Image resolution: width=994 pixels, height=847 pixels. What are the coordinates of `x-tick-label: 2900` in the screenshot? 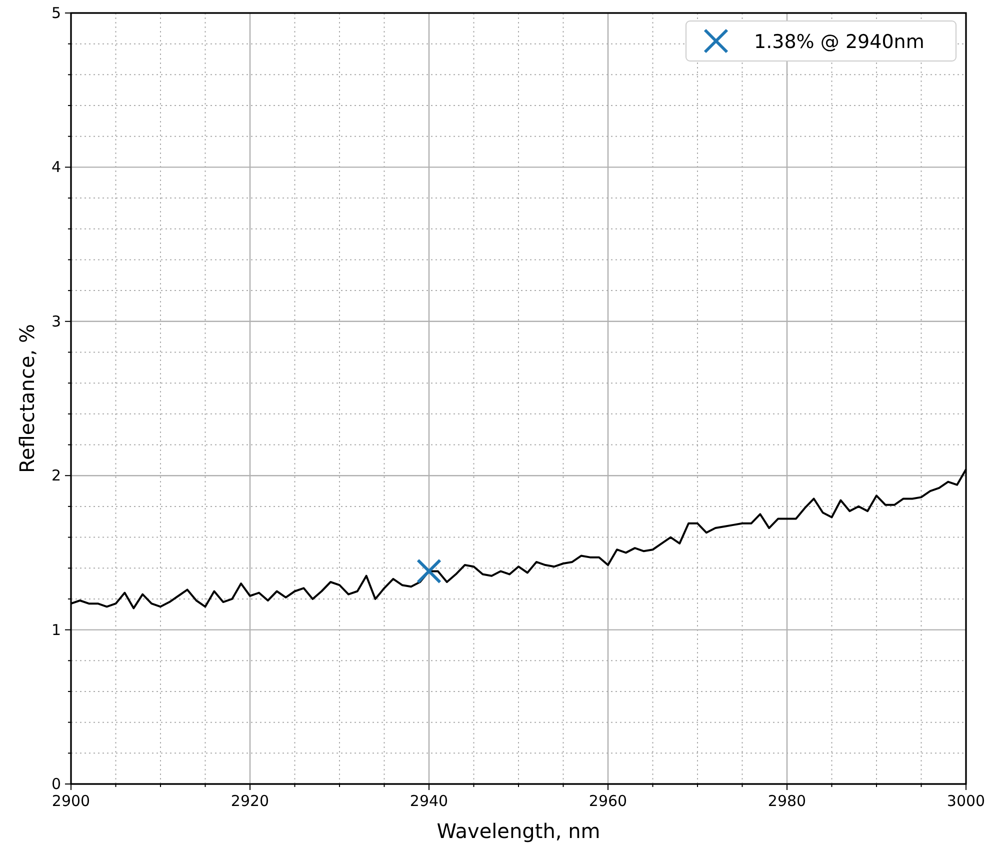 It's located at (71, 801).